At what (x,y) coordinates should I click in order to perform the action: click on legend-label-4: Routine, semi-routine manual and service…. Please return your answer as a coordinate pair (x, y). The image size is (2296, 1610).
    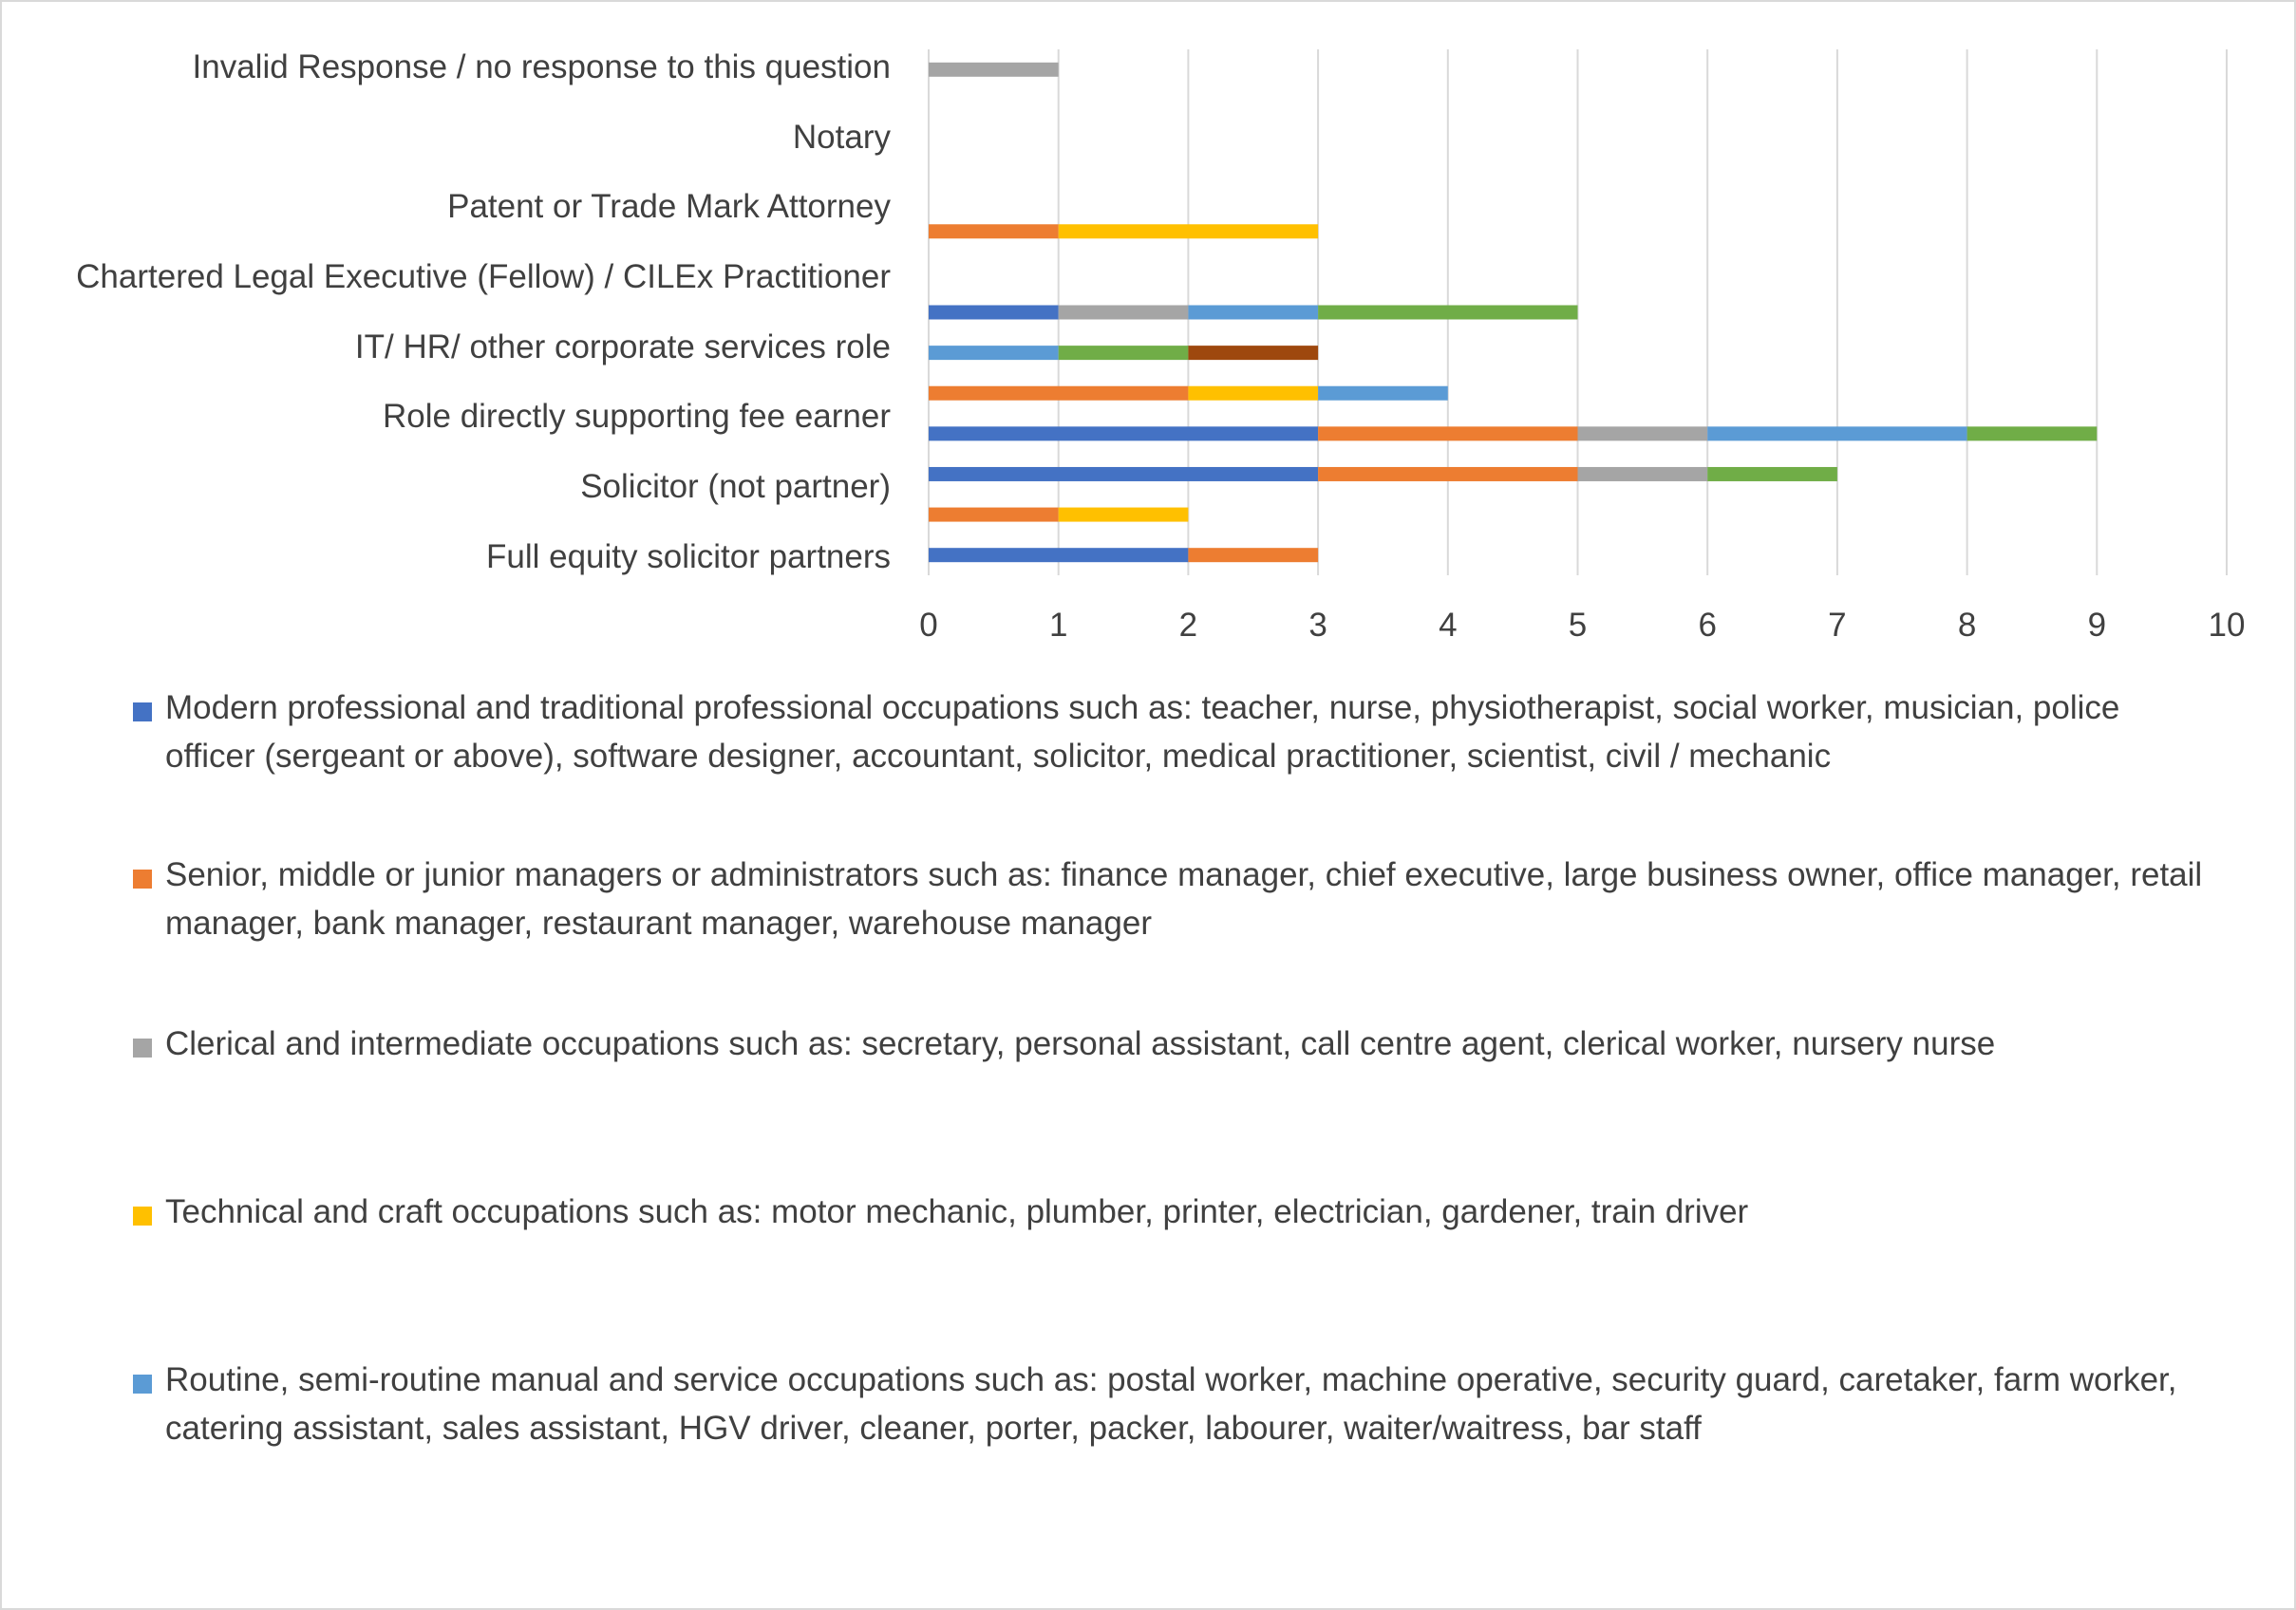
    Looking at the image, I should click on (1171, 1404).